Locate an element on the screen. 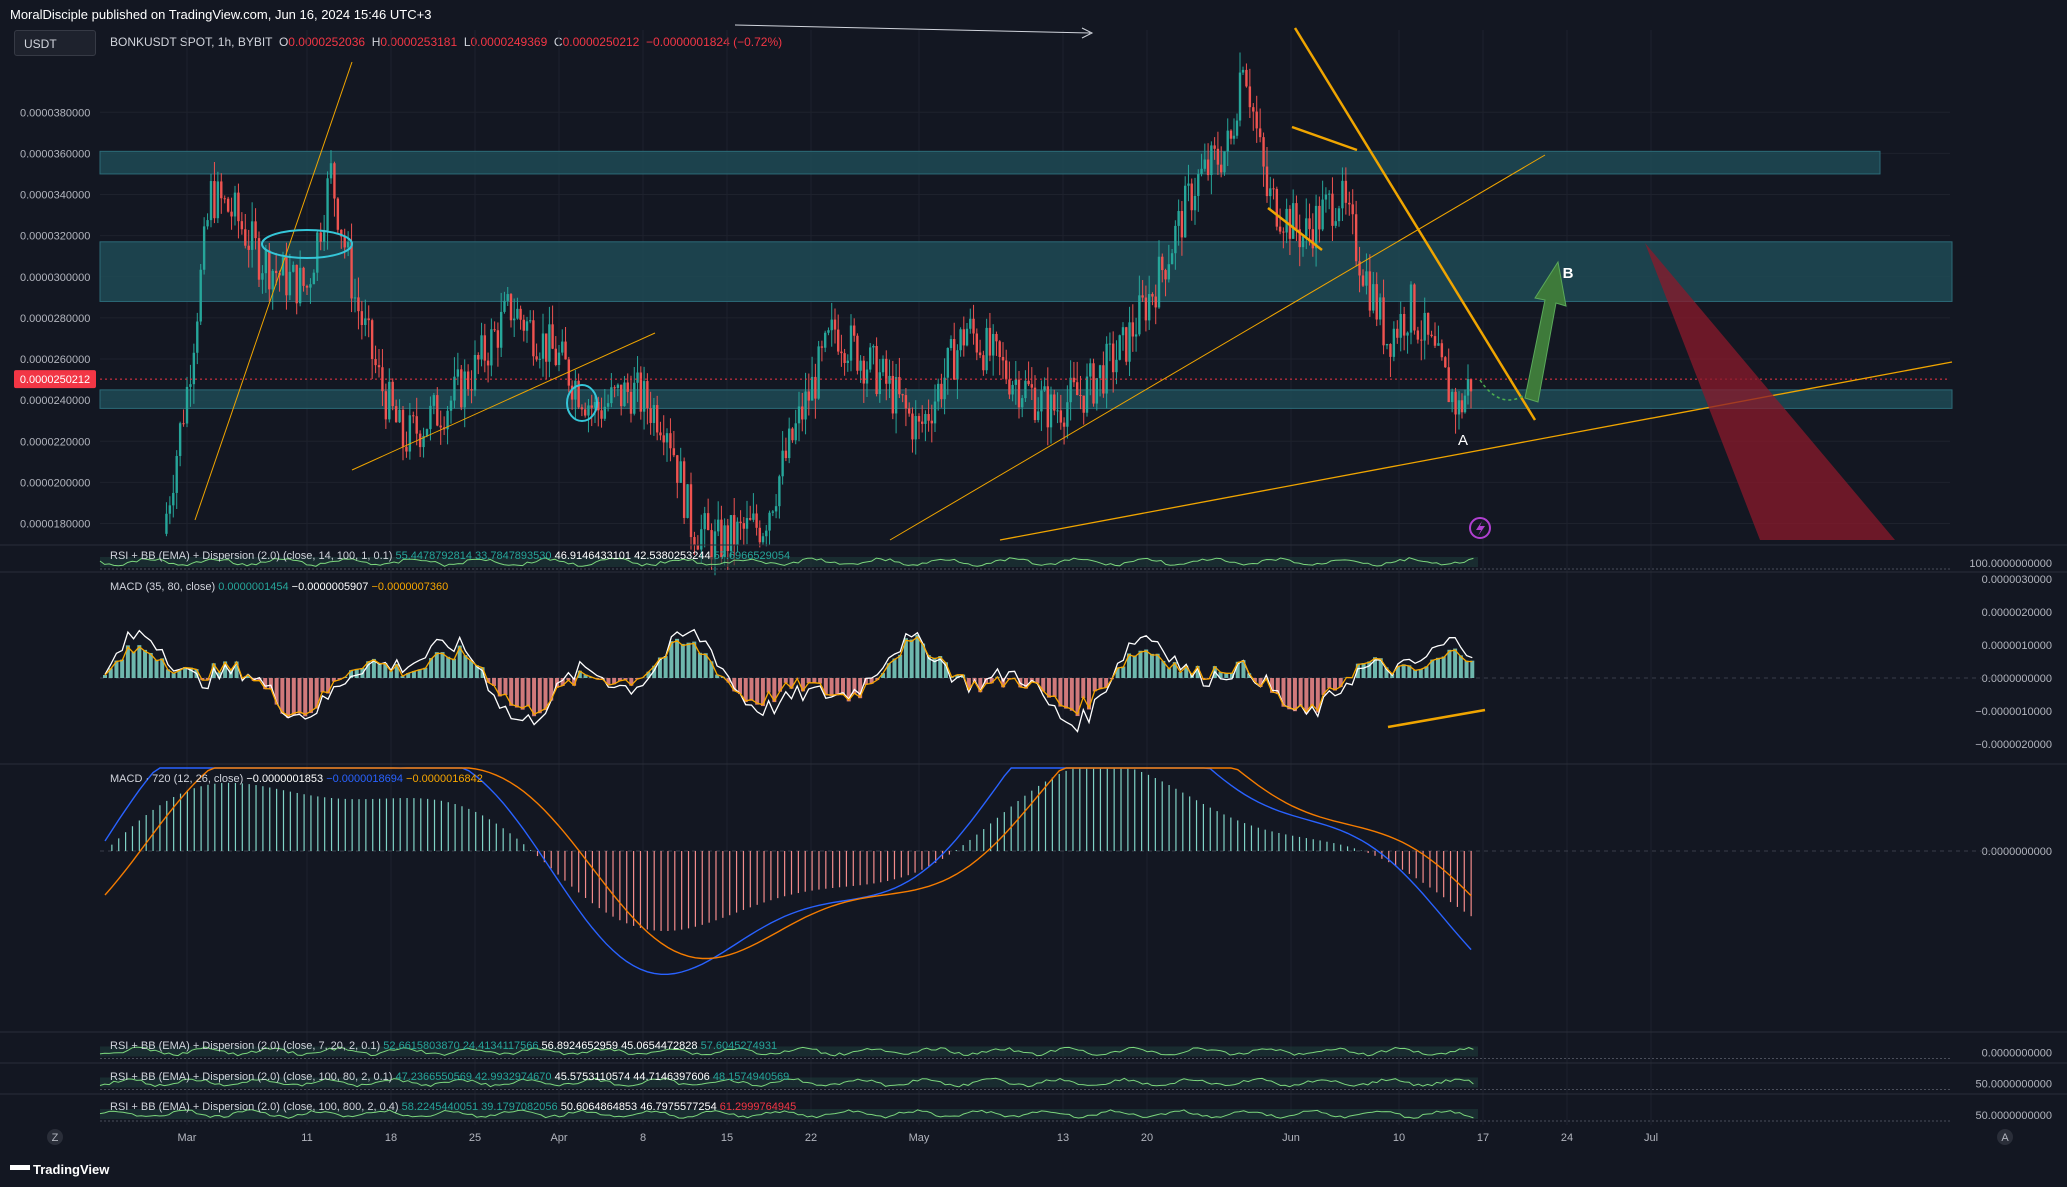  macd720-v2: −0.0000016842 is located at coordinates (444, 779).